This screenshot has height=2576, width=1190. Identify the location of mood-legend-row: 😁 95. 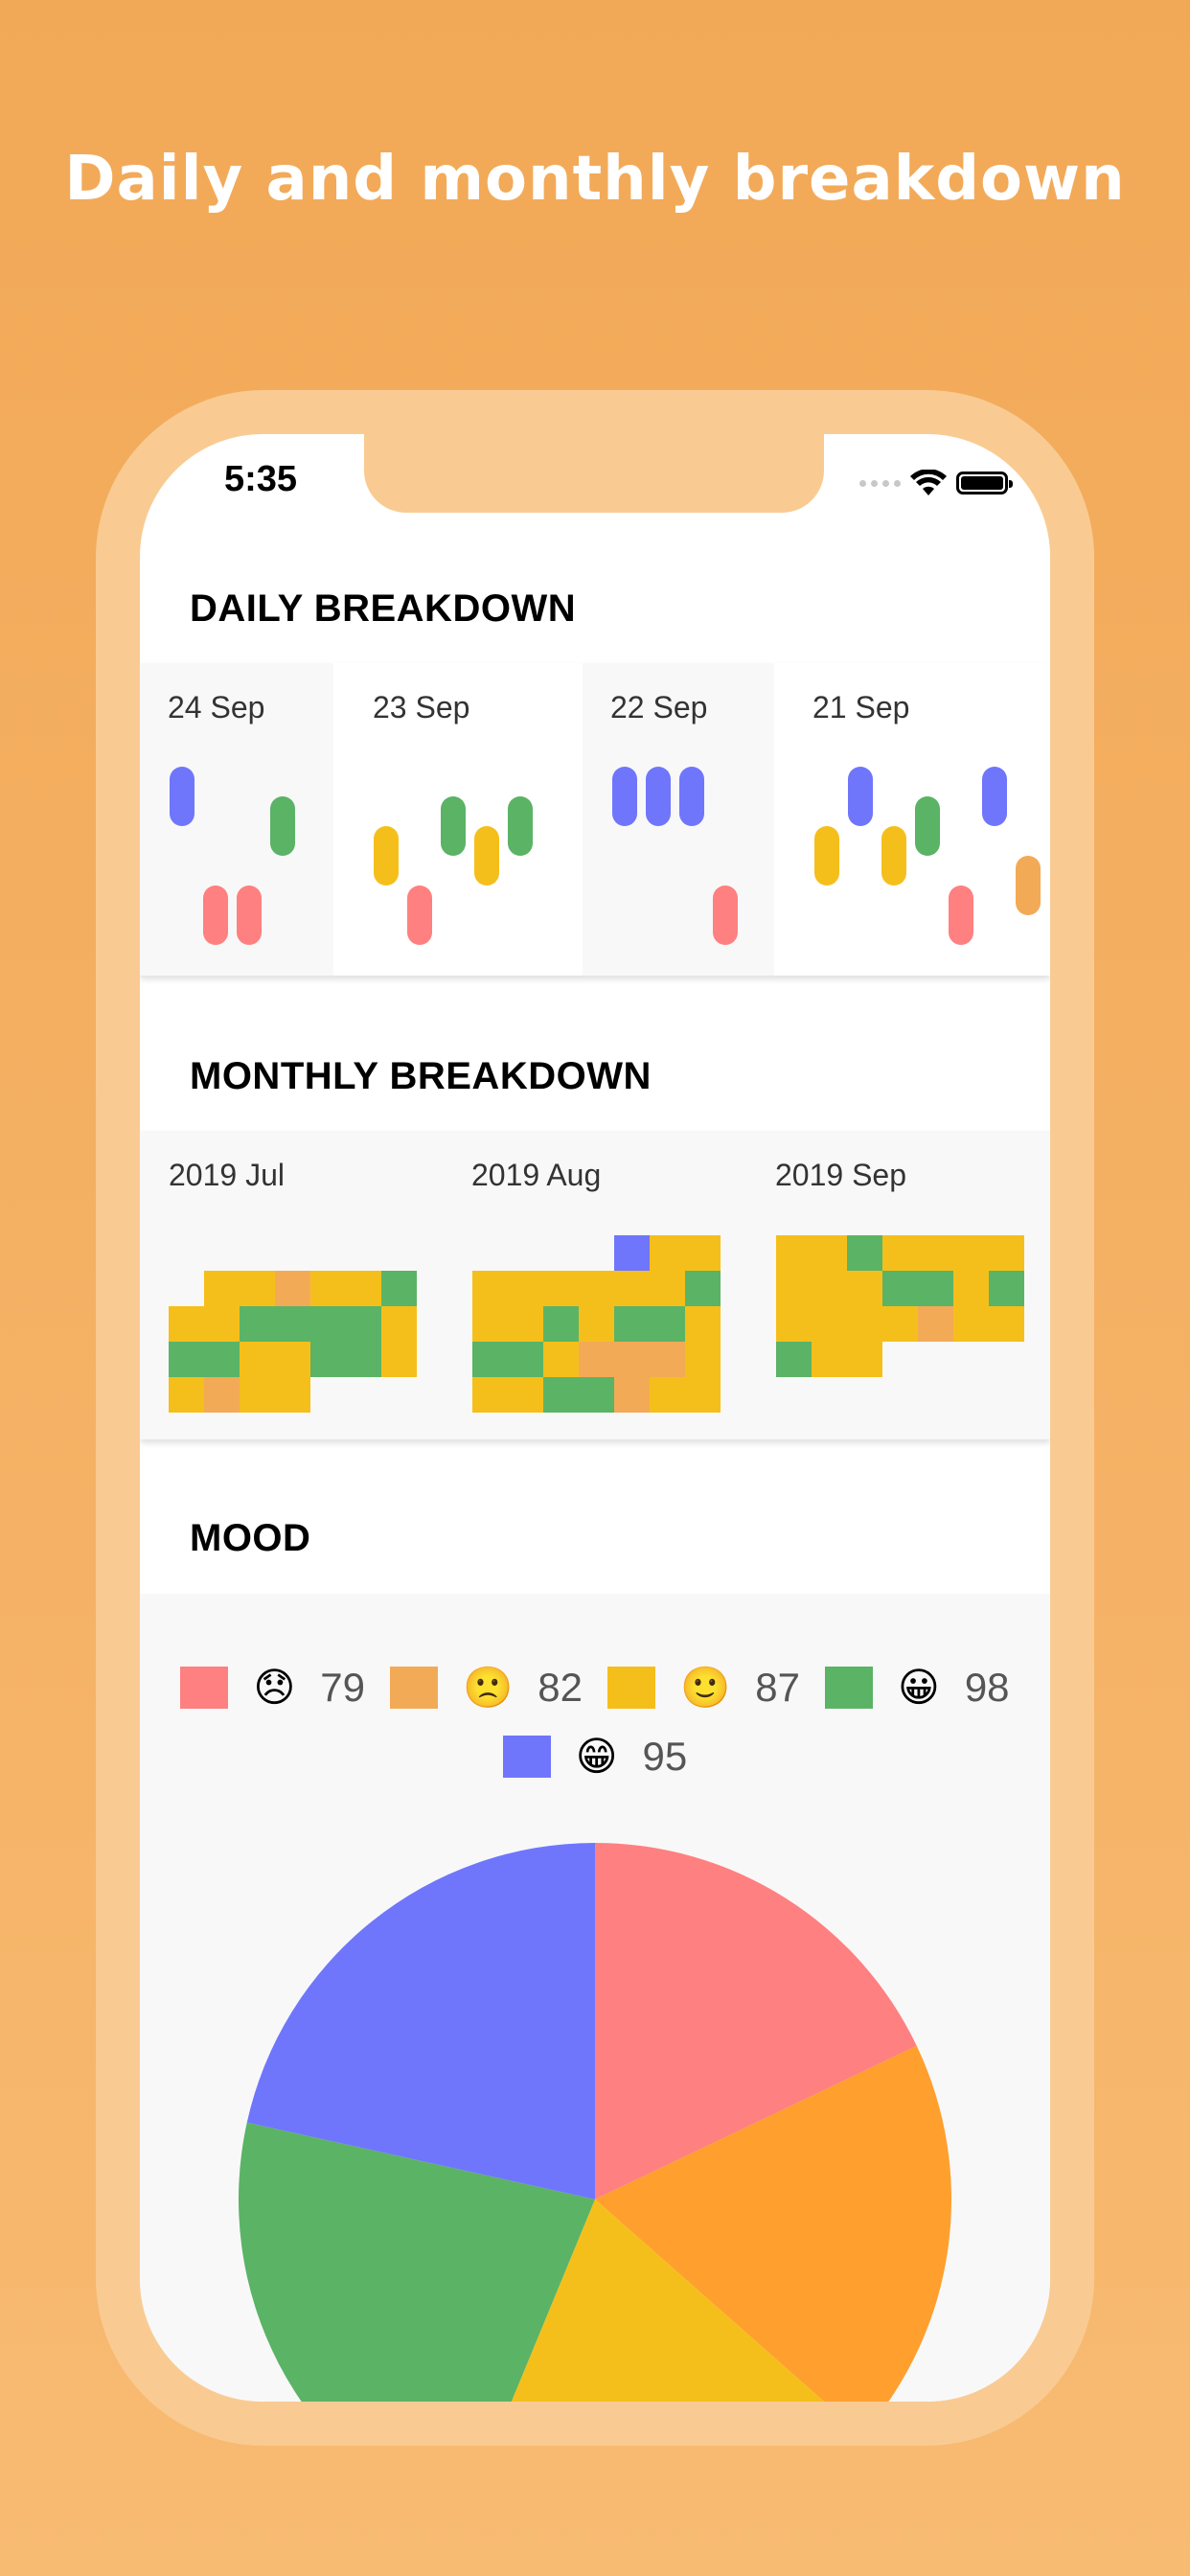
(595, 1757).